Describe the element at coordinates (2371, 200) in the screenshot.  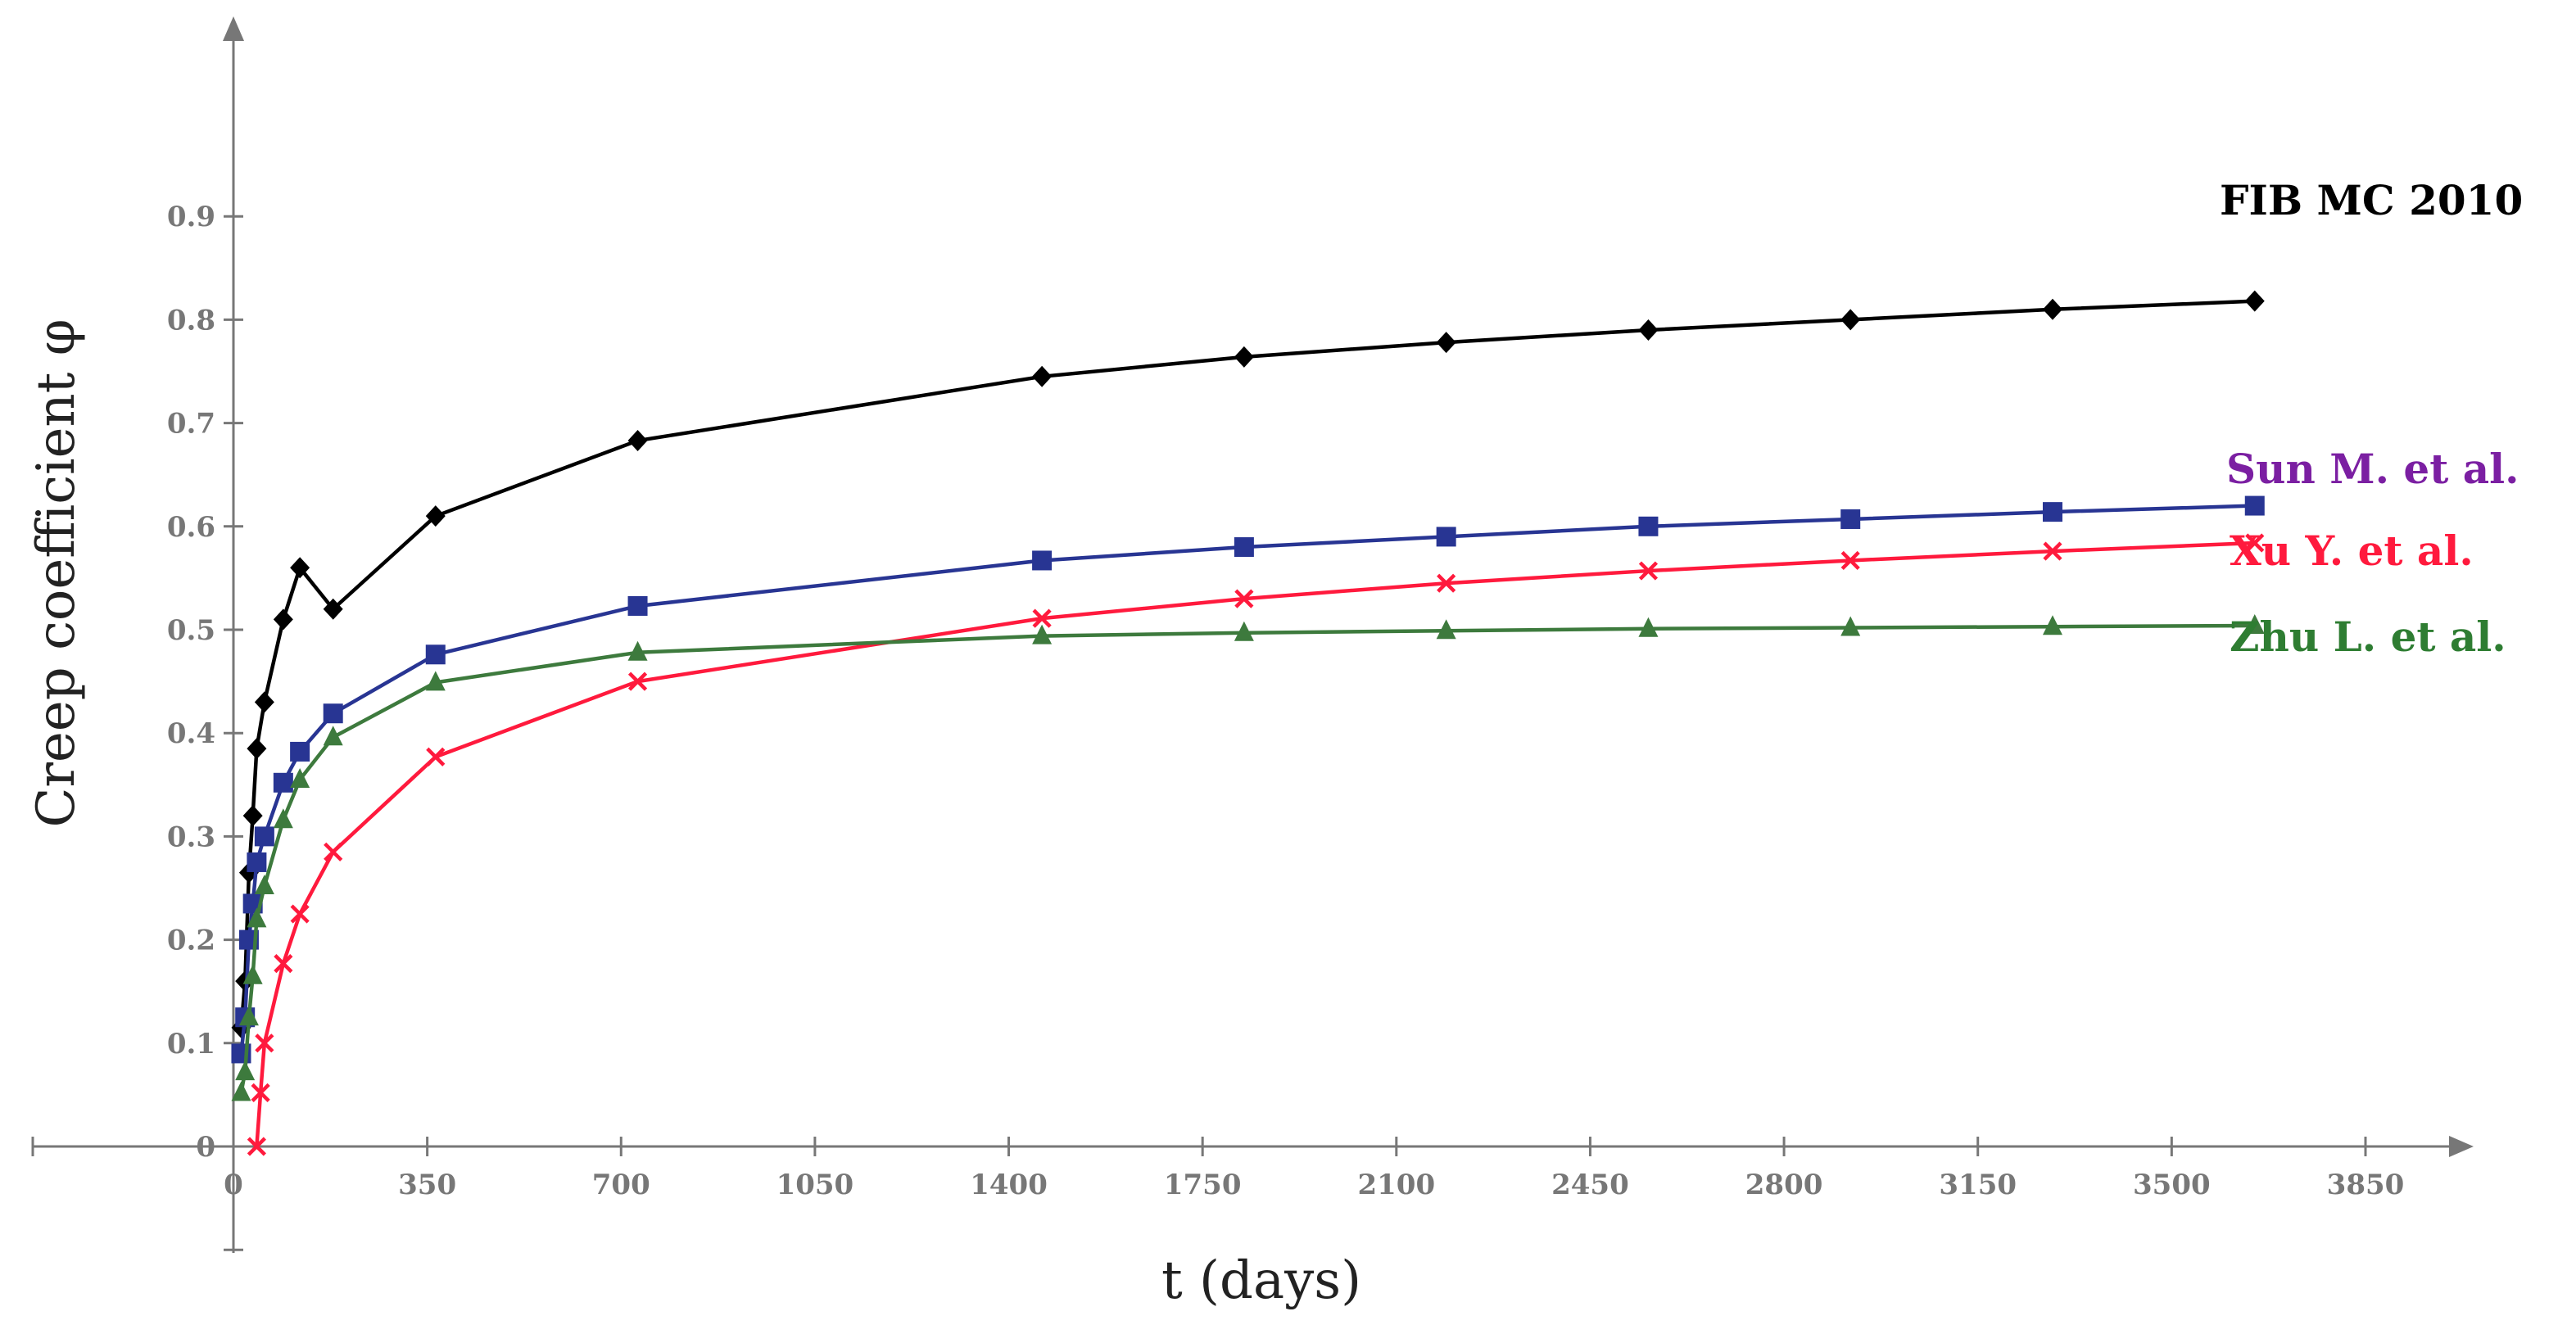
I see `legend-label-fib-mc-2010: FIB MC 2010` at that location.